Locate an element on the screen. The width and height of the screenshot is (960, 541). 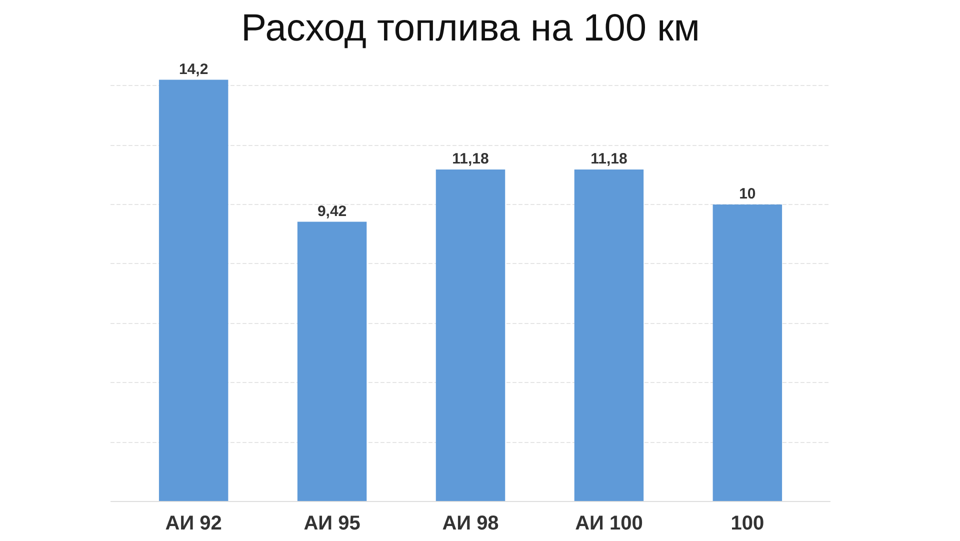
x-tick-label: АИ 95 is located at coordinates (332, 523).